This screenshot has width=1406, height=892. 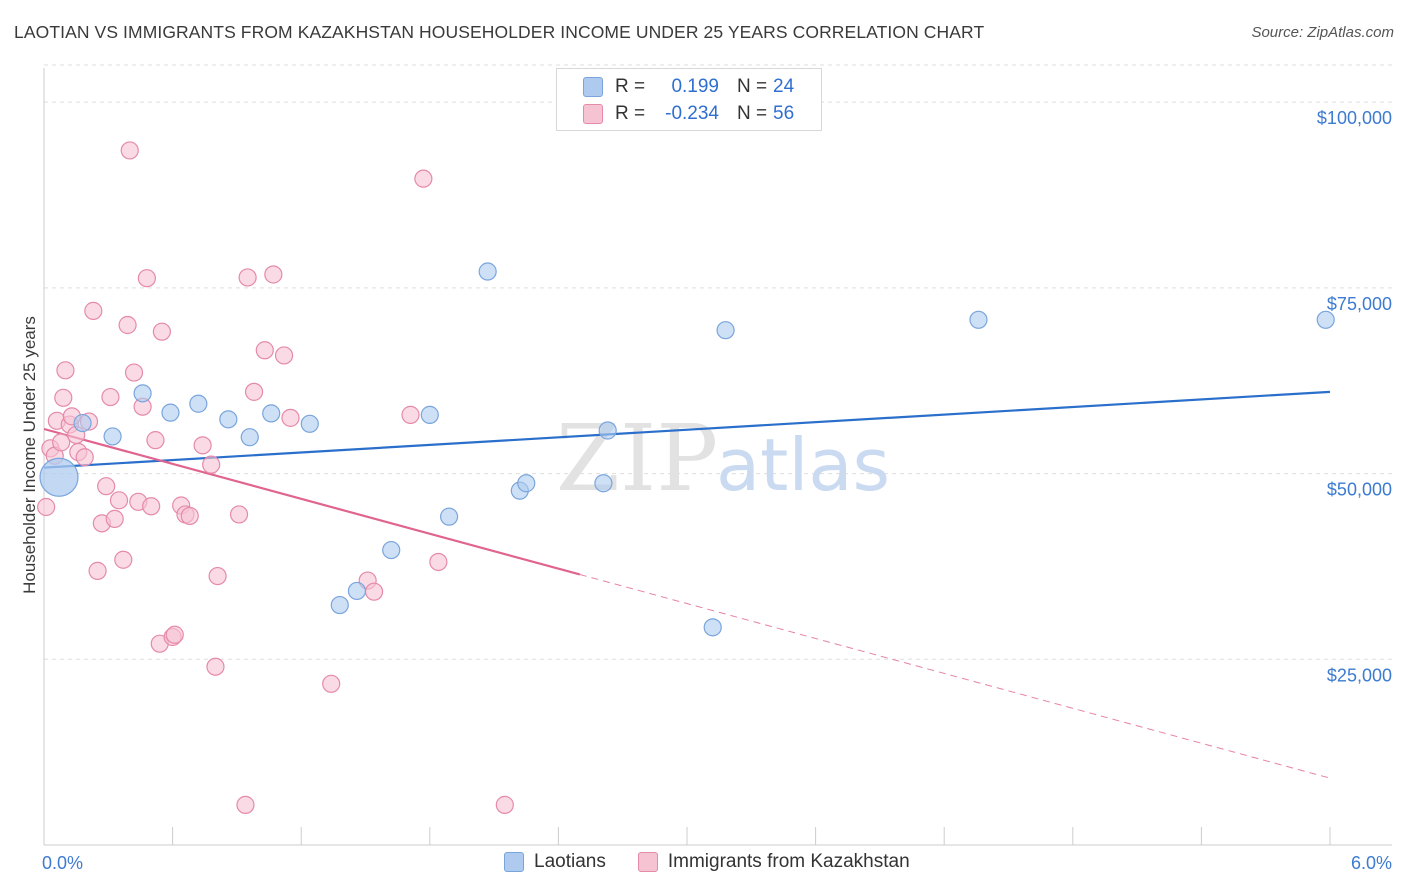 I want to click on series-swatch-pink, so click(x=647, y=862).